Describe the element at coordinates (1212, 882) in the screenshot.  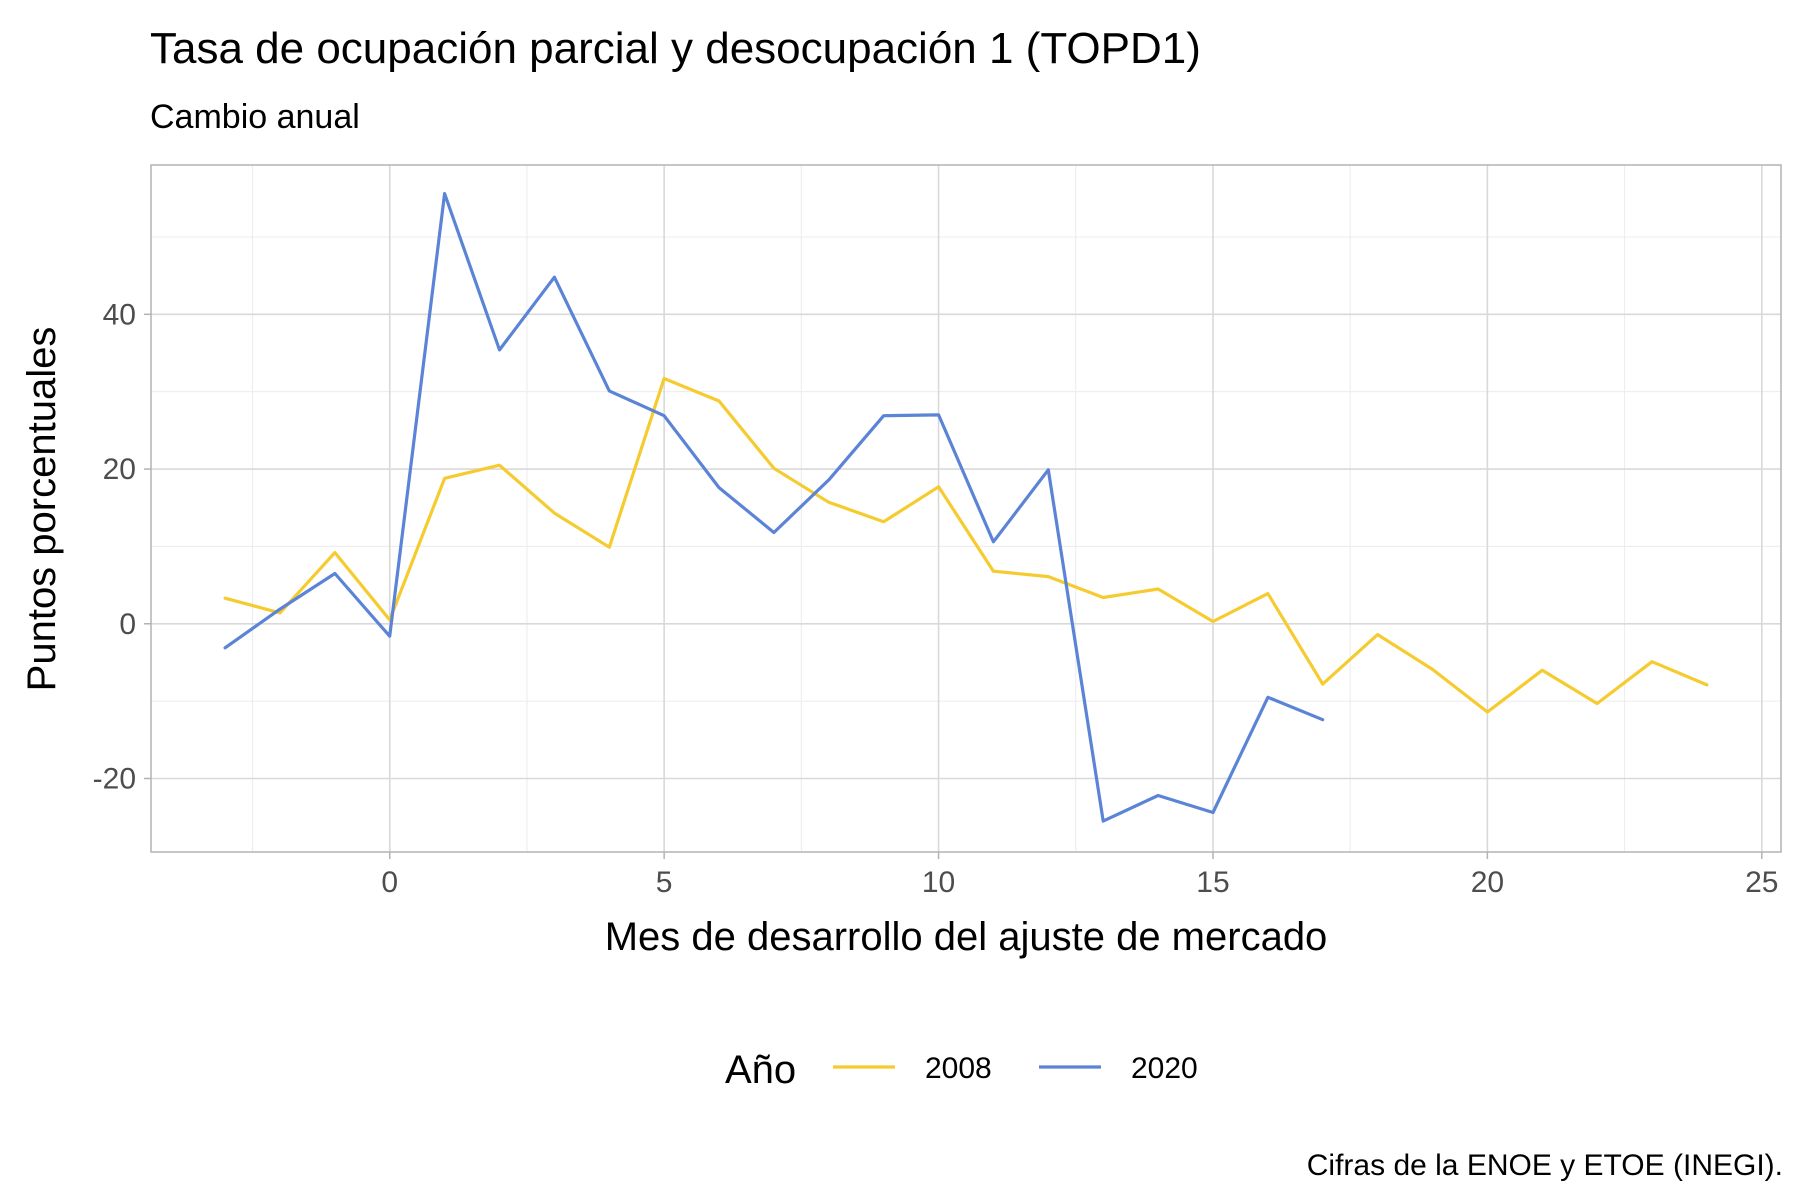
I see `x-tick-label: 15` at that location.